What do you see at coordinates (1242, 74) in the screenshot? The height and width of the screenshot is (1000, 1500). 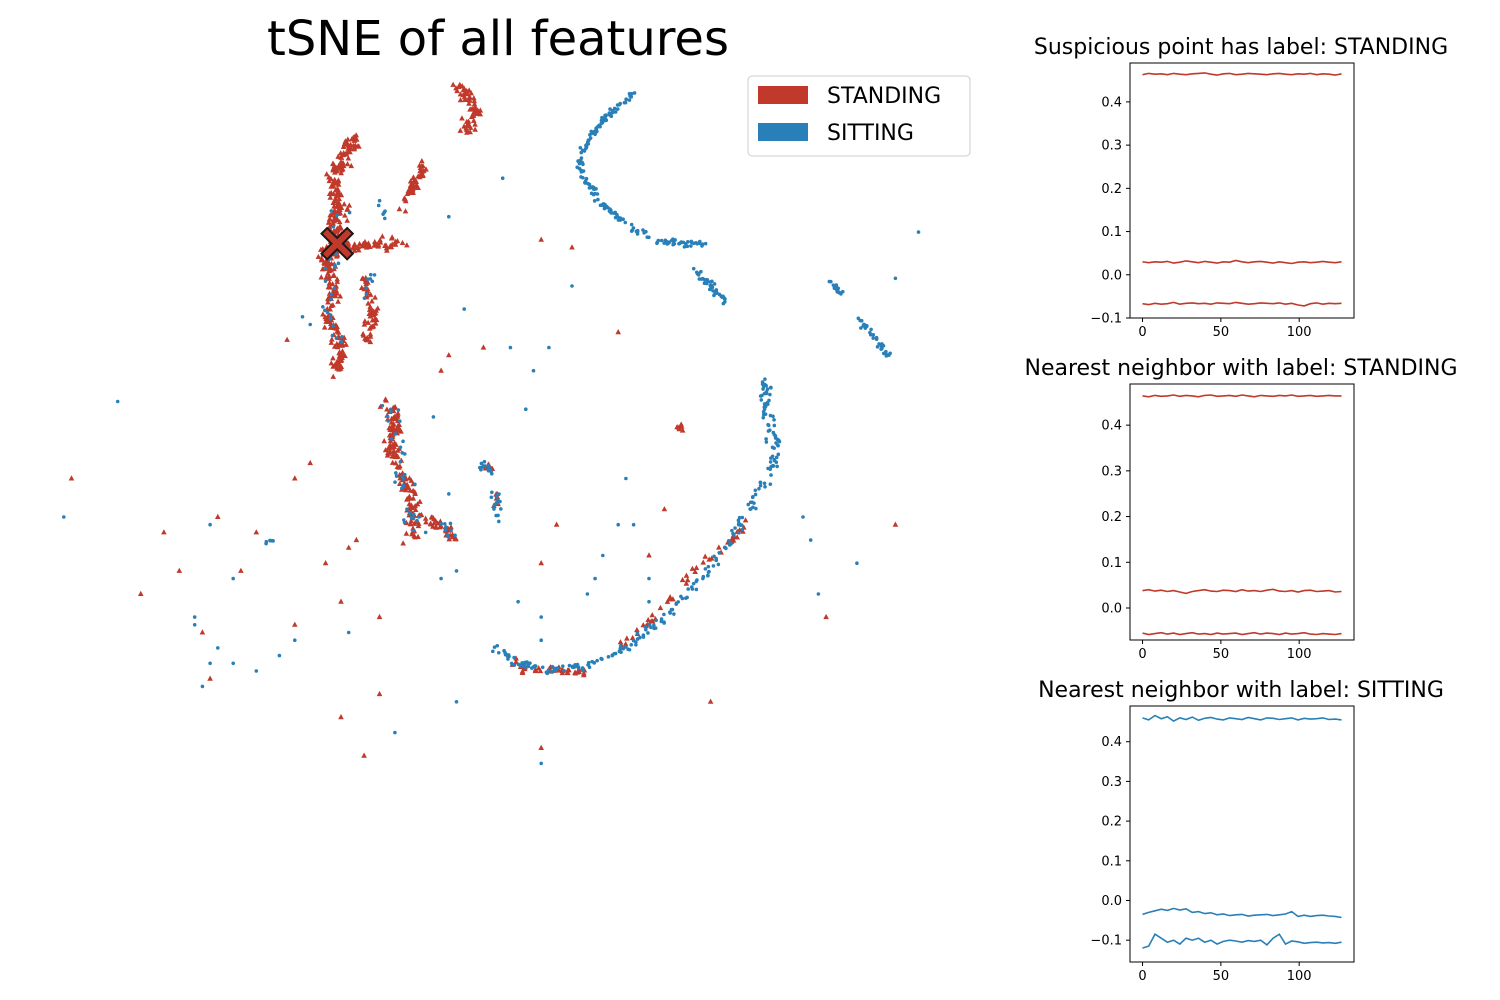 I see `series-line-a` at bounding box center [1242, 74].